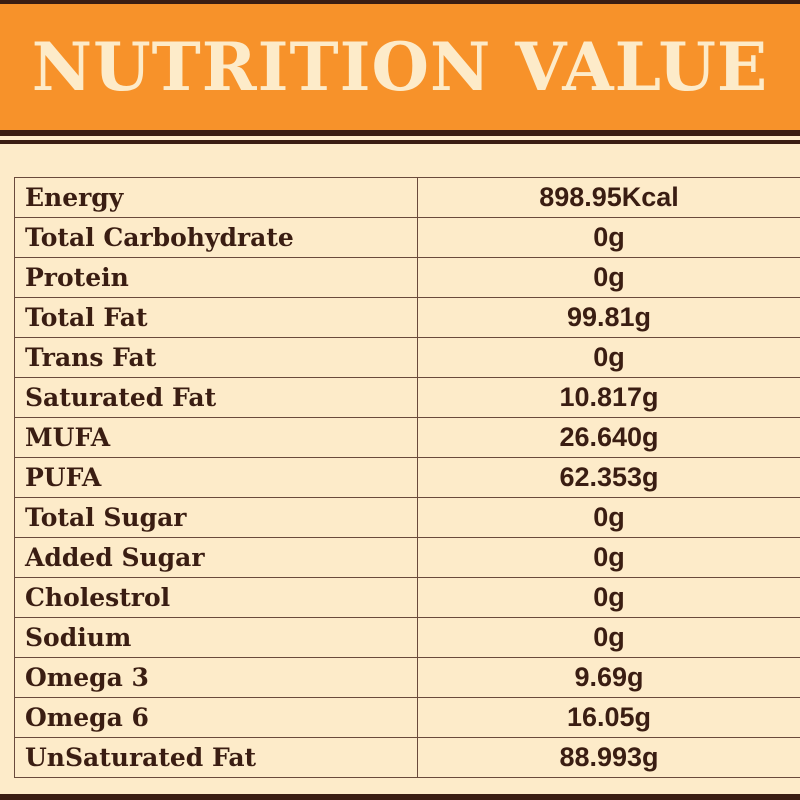 This screenshot has height=800, width=800. Describe the element at coordinates (216, 637) in the screenshot. I see `nutrient-label: Sodium` at that location.